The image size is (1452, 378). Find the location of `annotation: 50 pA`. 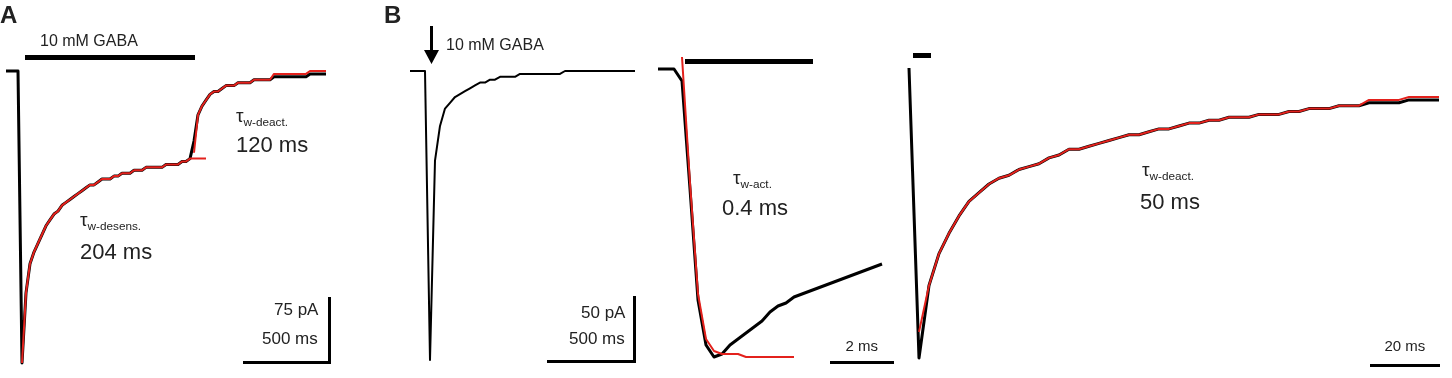

annotation: 50 pA is located at coordinates (603, 313).